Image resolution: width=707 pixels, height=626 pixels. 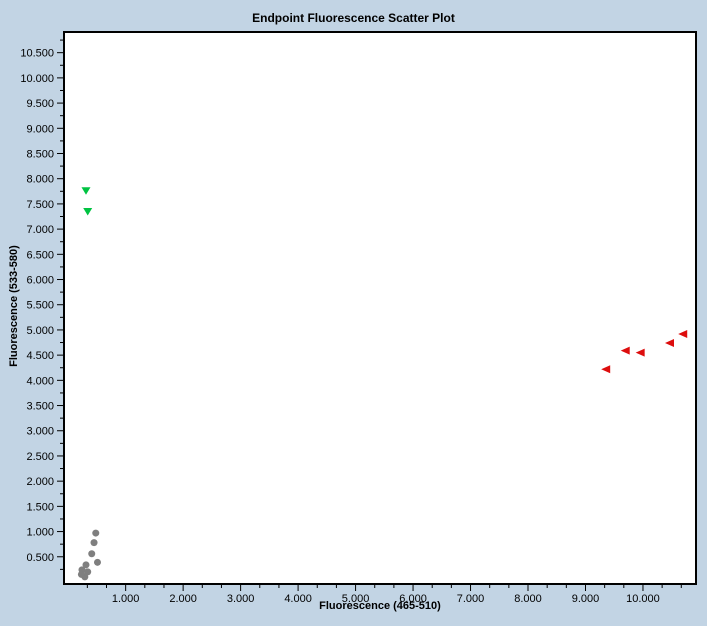 I want to click on y-tick-label: 1.000, so click(x=40, y=533).